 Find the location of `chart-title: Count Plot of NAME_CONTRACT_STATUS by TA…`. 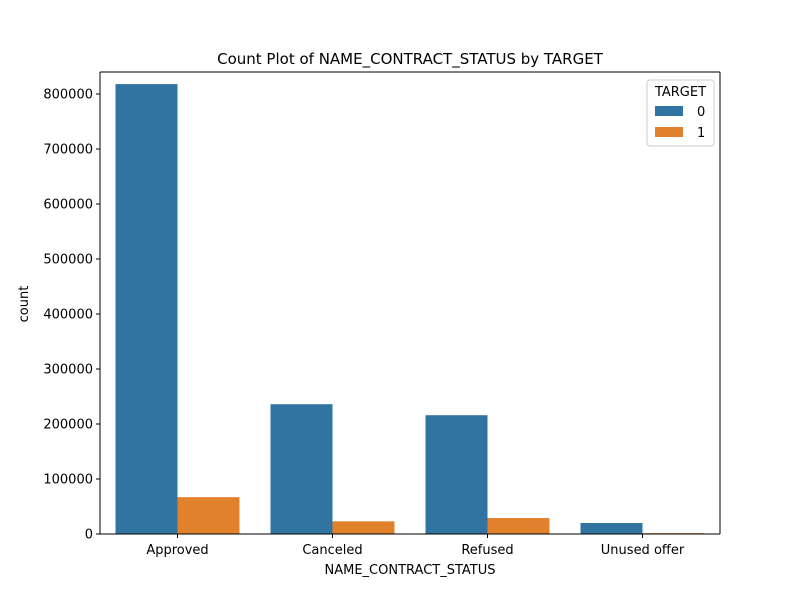

chart-title: Count Plot of NAME_CONTRACT_STATUS by TA… is located at coordinates (410, 59).